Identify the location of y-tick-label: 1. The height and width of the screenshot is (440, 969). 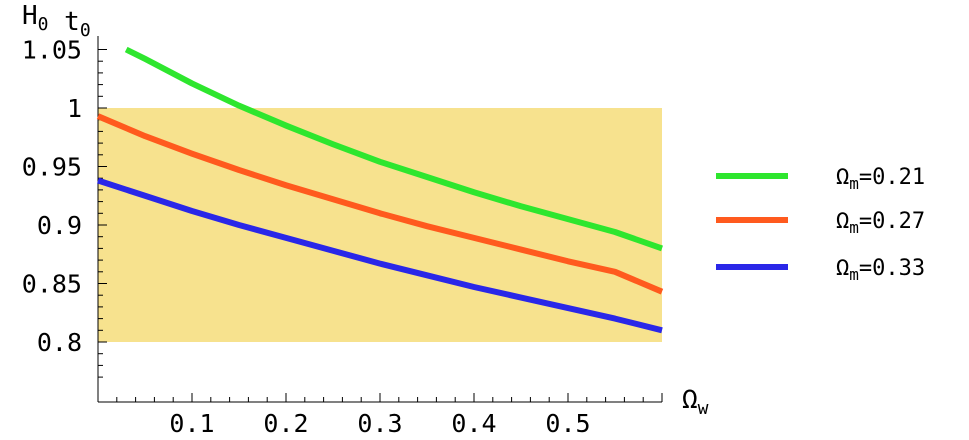
(74, 108).